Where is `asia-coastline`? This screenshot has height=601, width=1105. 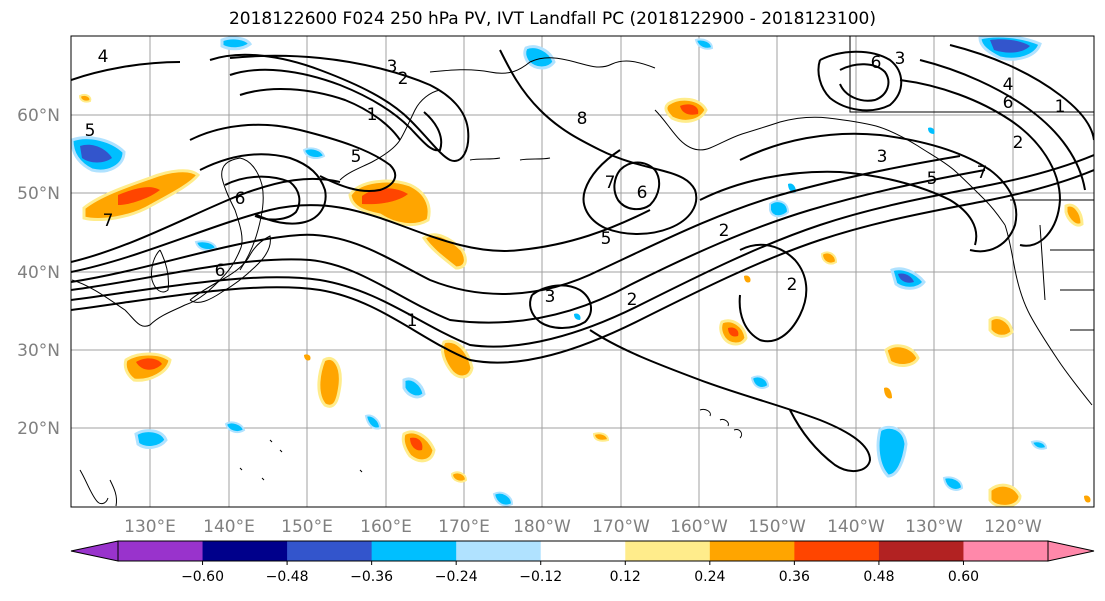
asia-coastline is located at coordinates (167, 242).